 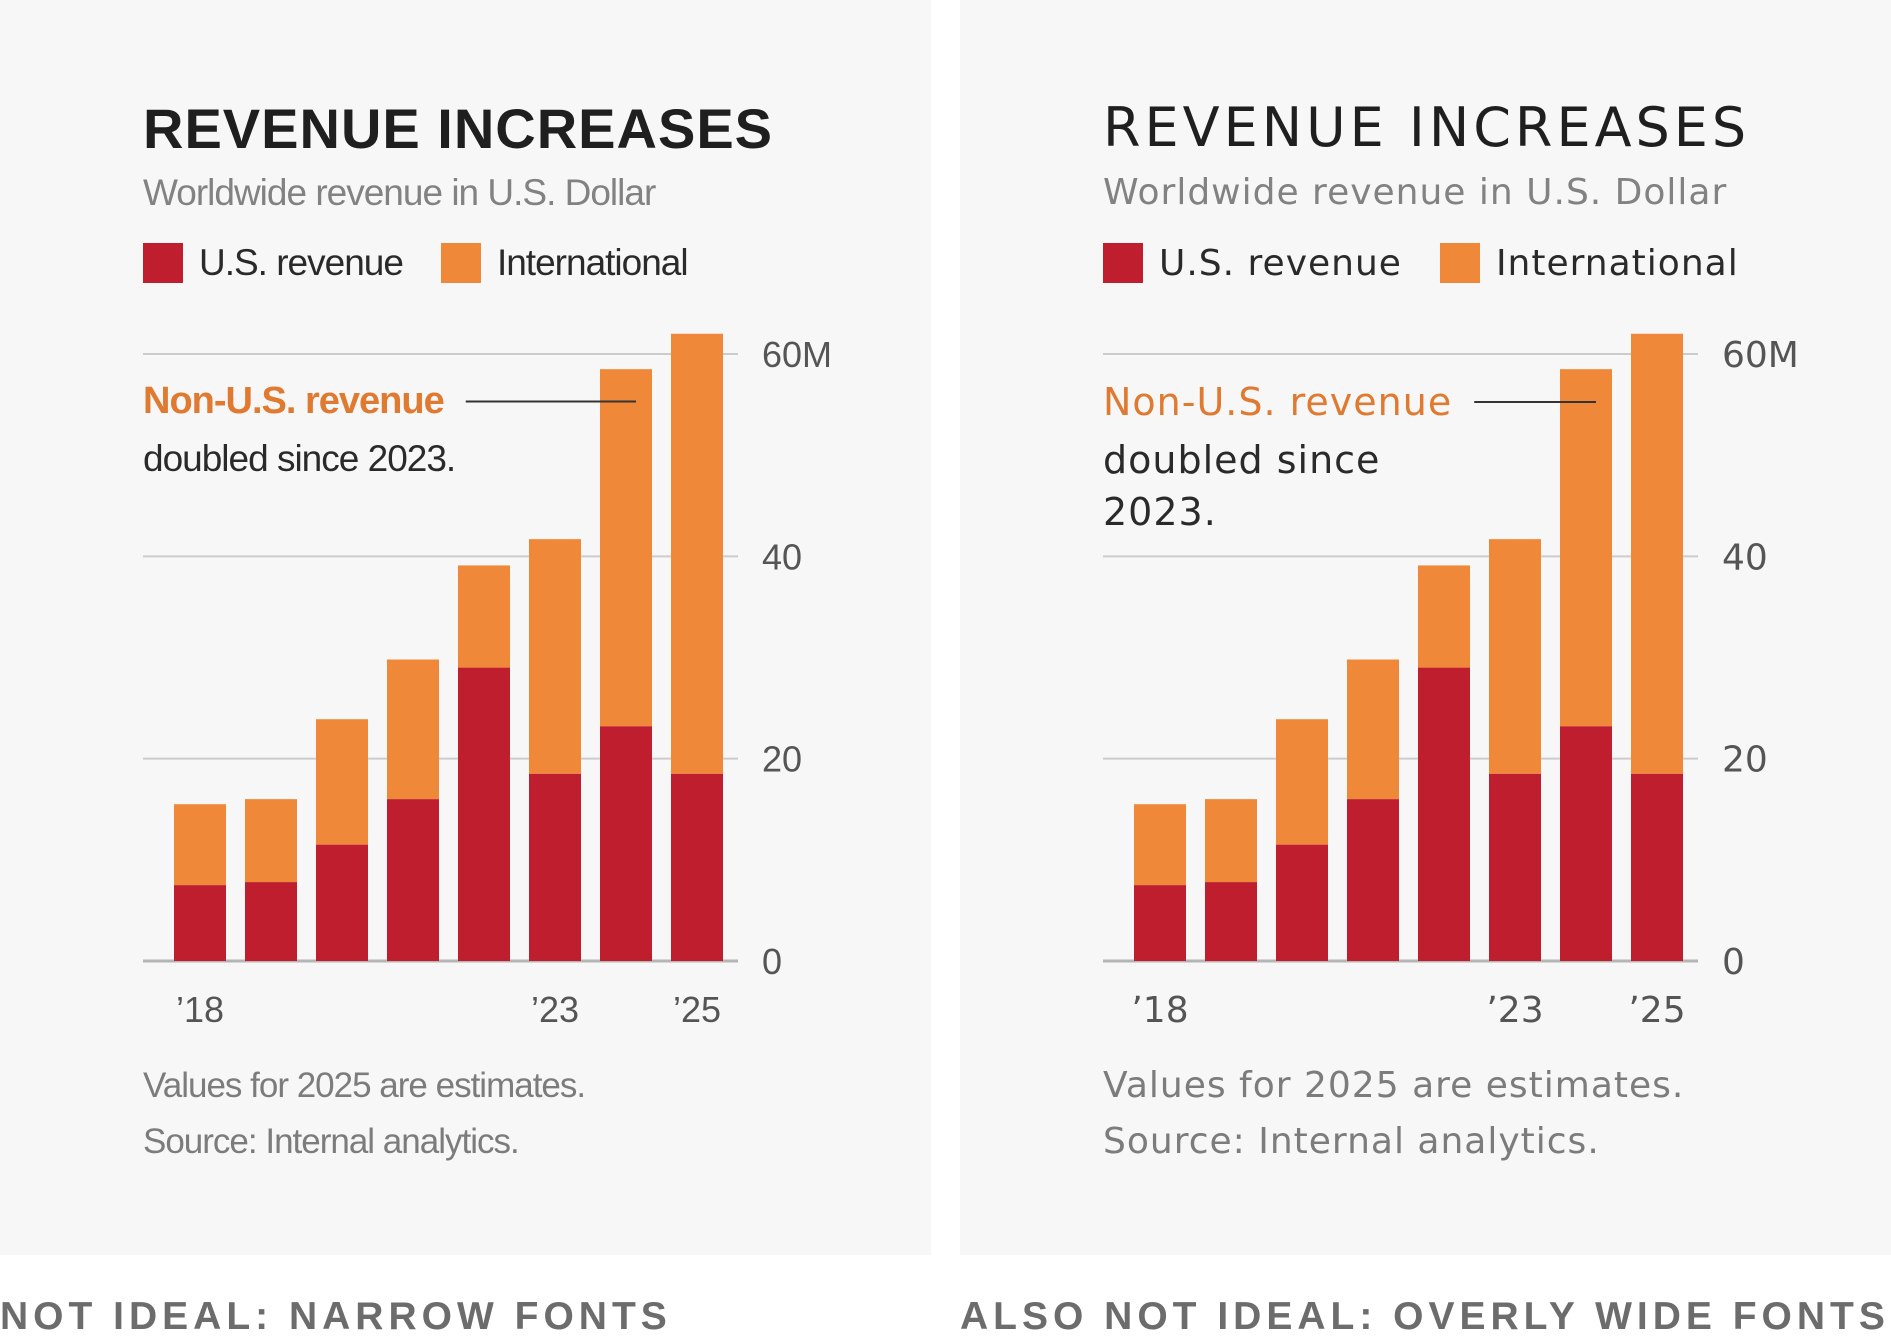 What do you see at coordinates (1425, 1316) in the screenshot?
I see `caption-wide-fonts: ALSO NOT IDEAL: OVERLY WIDE FONTS` at bounding box center [1425, 1316].